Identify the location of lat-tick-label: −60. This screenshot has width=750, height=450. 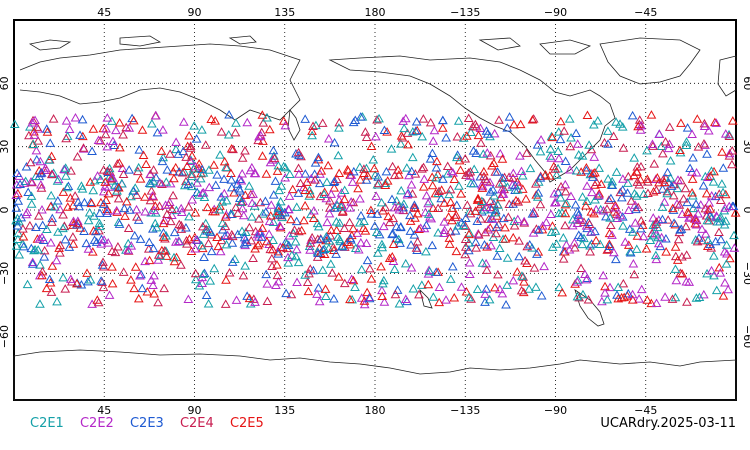
(745, 336).